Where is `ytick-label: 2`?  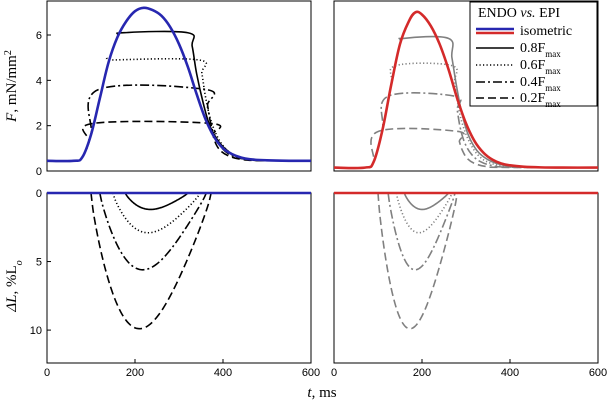
ytick-label: 2 is located at coordinates (39, 127).